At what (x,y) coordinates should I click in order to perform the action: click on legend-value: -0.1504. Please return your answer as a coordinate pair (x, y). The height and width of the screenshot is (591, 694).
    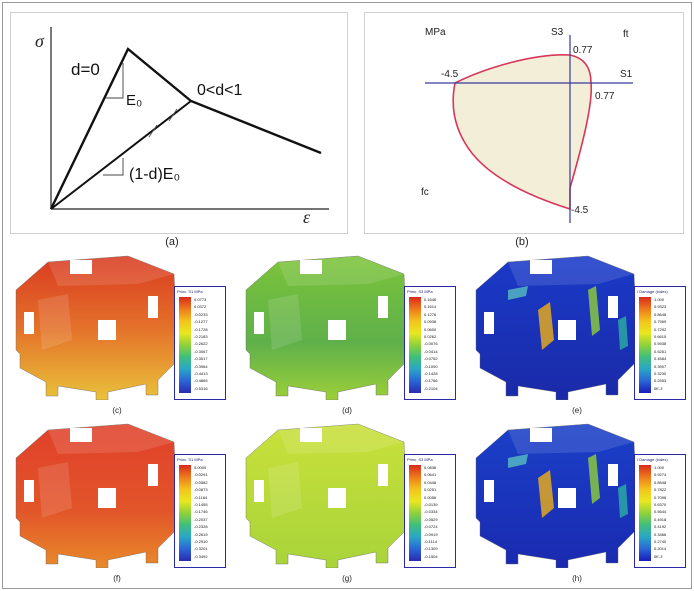
    Looking at the image, I should click on (431, 556).